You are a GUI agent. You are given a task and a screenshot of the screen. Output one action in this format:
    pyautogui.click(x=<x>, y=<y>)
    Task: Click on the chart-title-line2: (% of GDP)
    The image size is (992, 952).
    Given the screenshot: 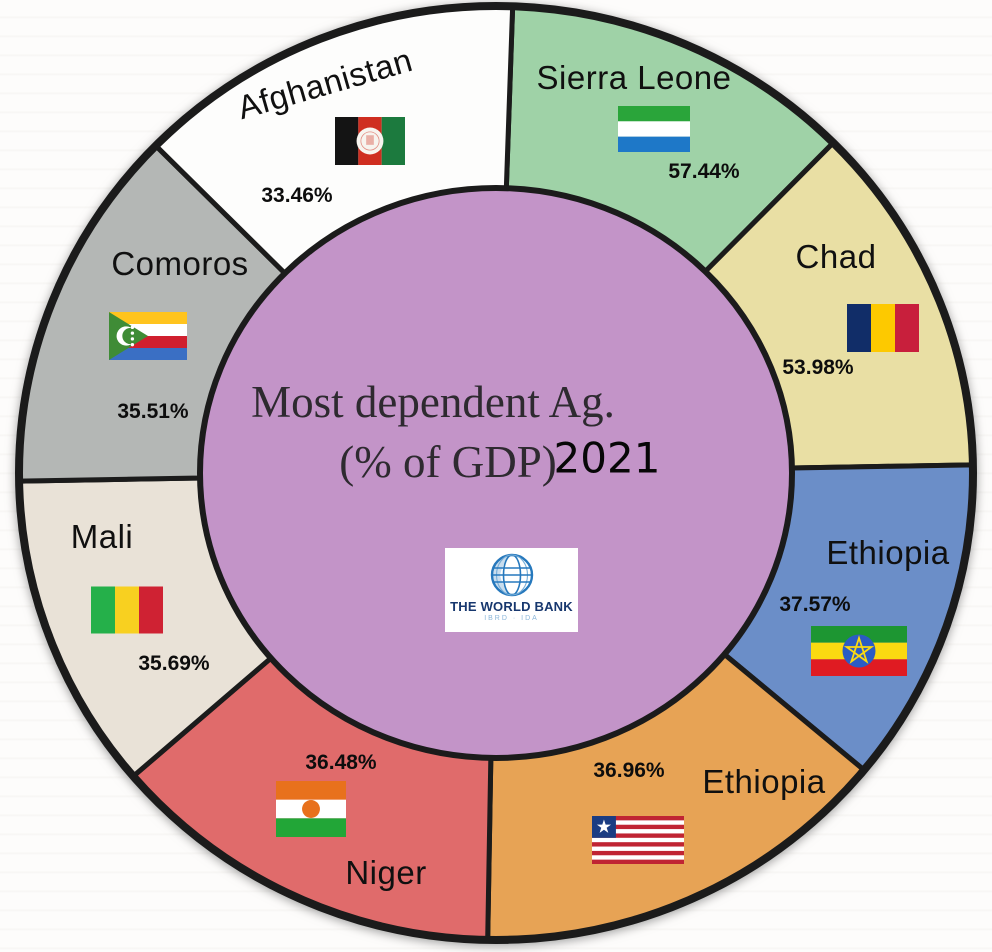 What is the action you would take?
    pyautogui.click(x=448, y=462)
    